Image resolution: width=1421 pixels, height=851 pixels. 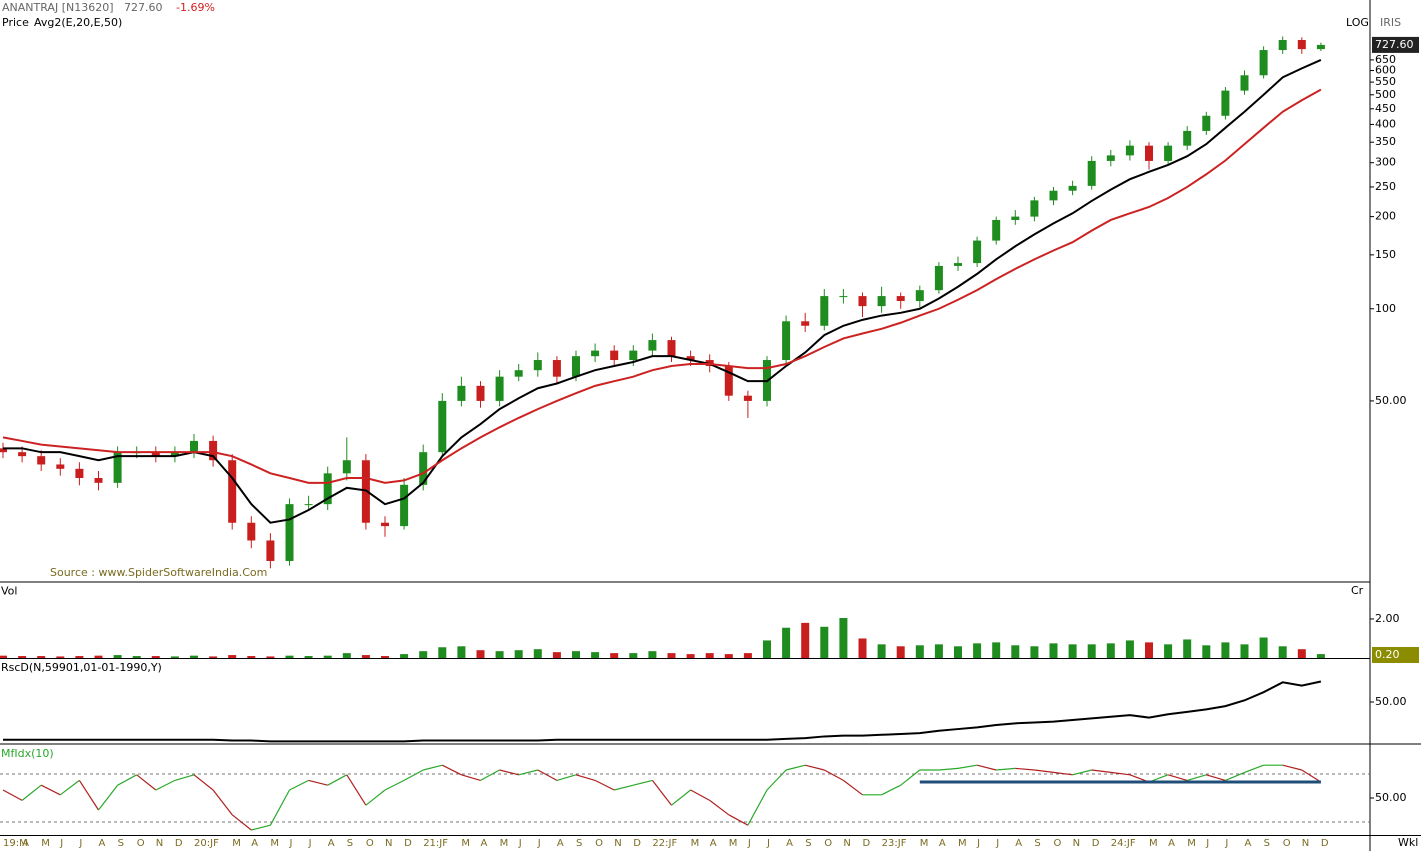 I want to click on panel-label: Price, so click(x=15, y=22).